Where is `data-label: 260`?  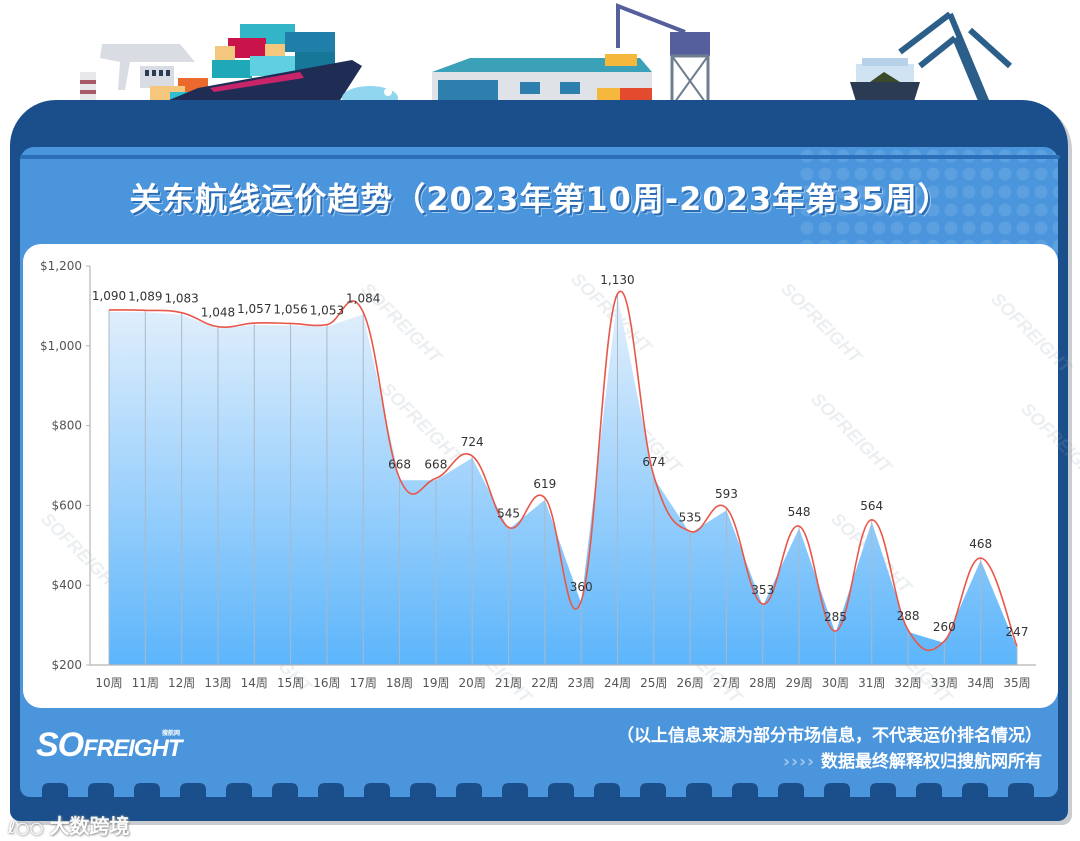 data-label: 260 is located at coordinates (944, 627).